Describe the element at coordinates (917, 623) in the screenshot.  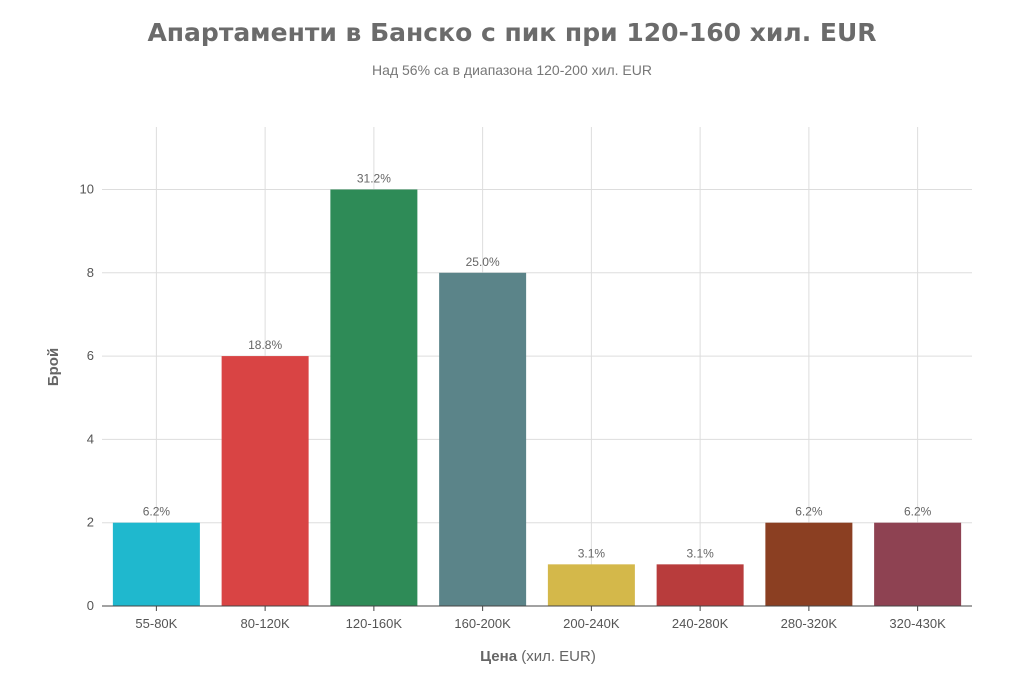
I see `x-tick-label: 320-430K` at that location.